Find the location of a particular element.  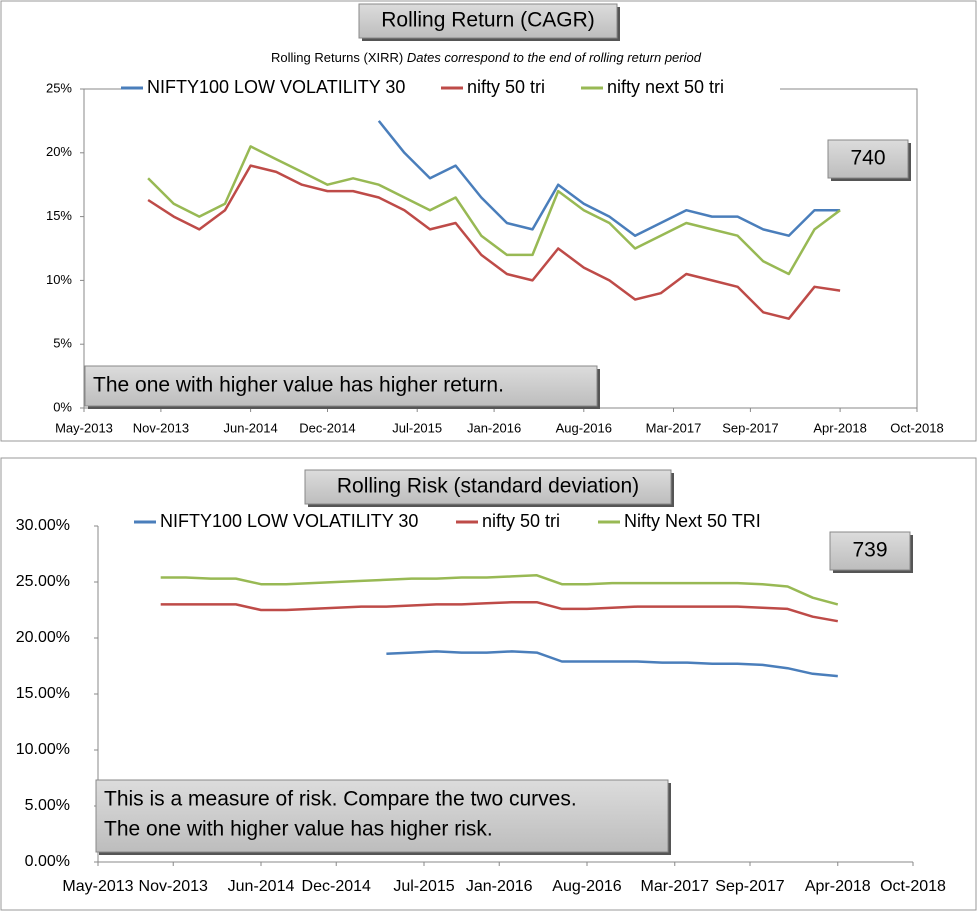

chart-title: Rolling Risk (standard deviation) is located at coordinates (488, 486).